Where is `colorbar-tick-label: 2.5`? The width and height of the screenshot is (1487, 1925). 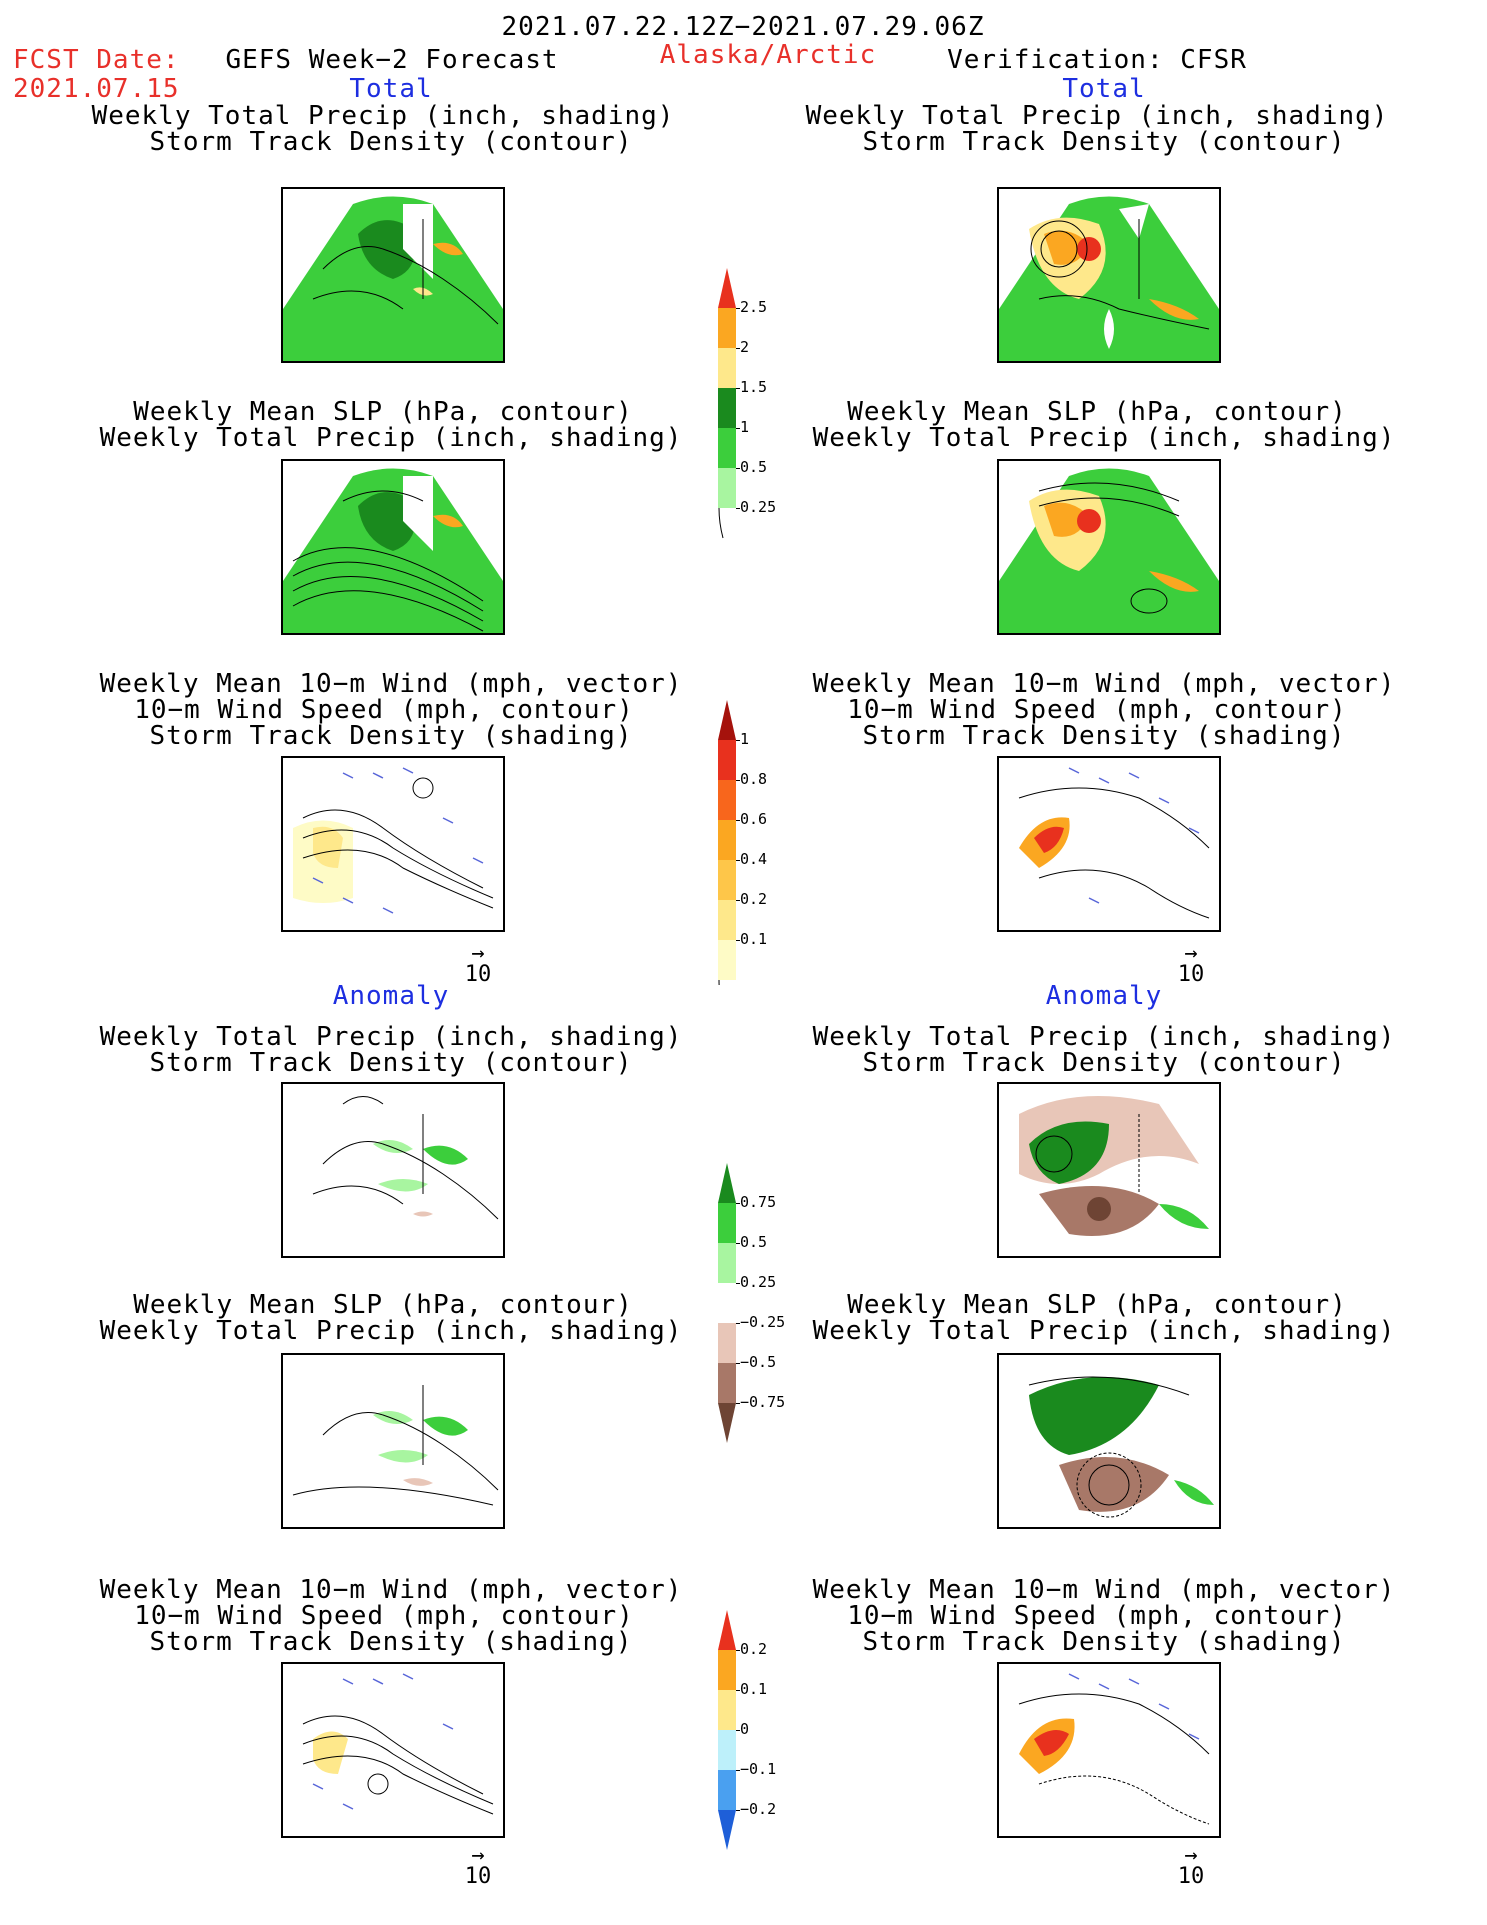 colorbar-tick-label: 2.5 is located at coordinates (754, 307).